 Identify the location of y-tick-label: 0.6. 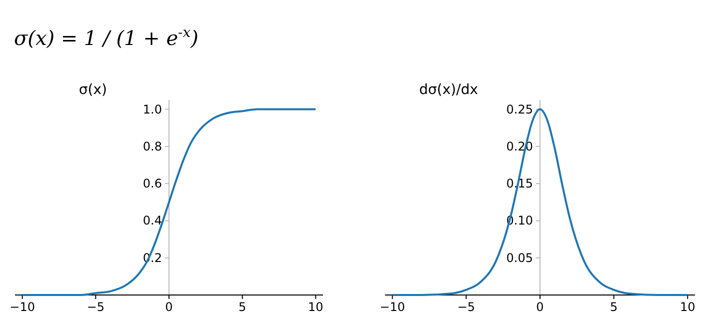
(152, 183).